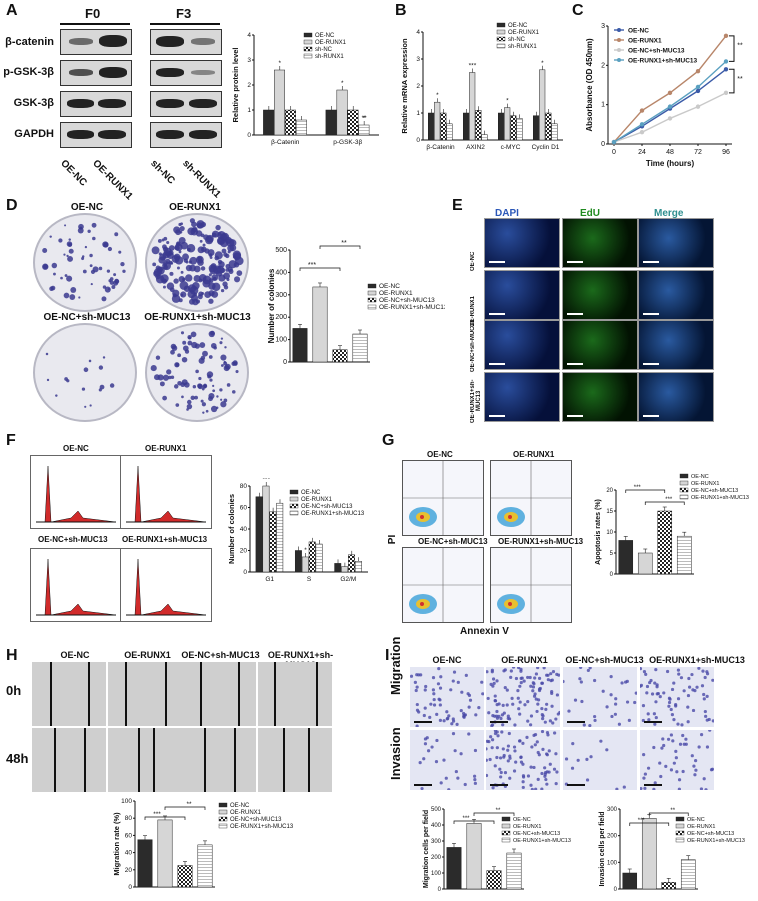  I want to click on y-axis-label: Relative protein level, so click(235, 84).